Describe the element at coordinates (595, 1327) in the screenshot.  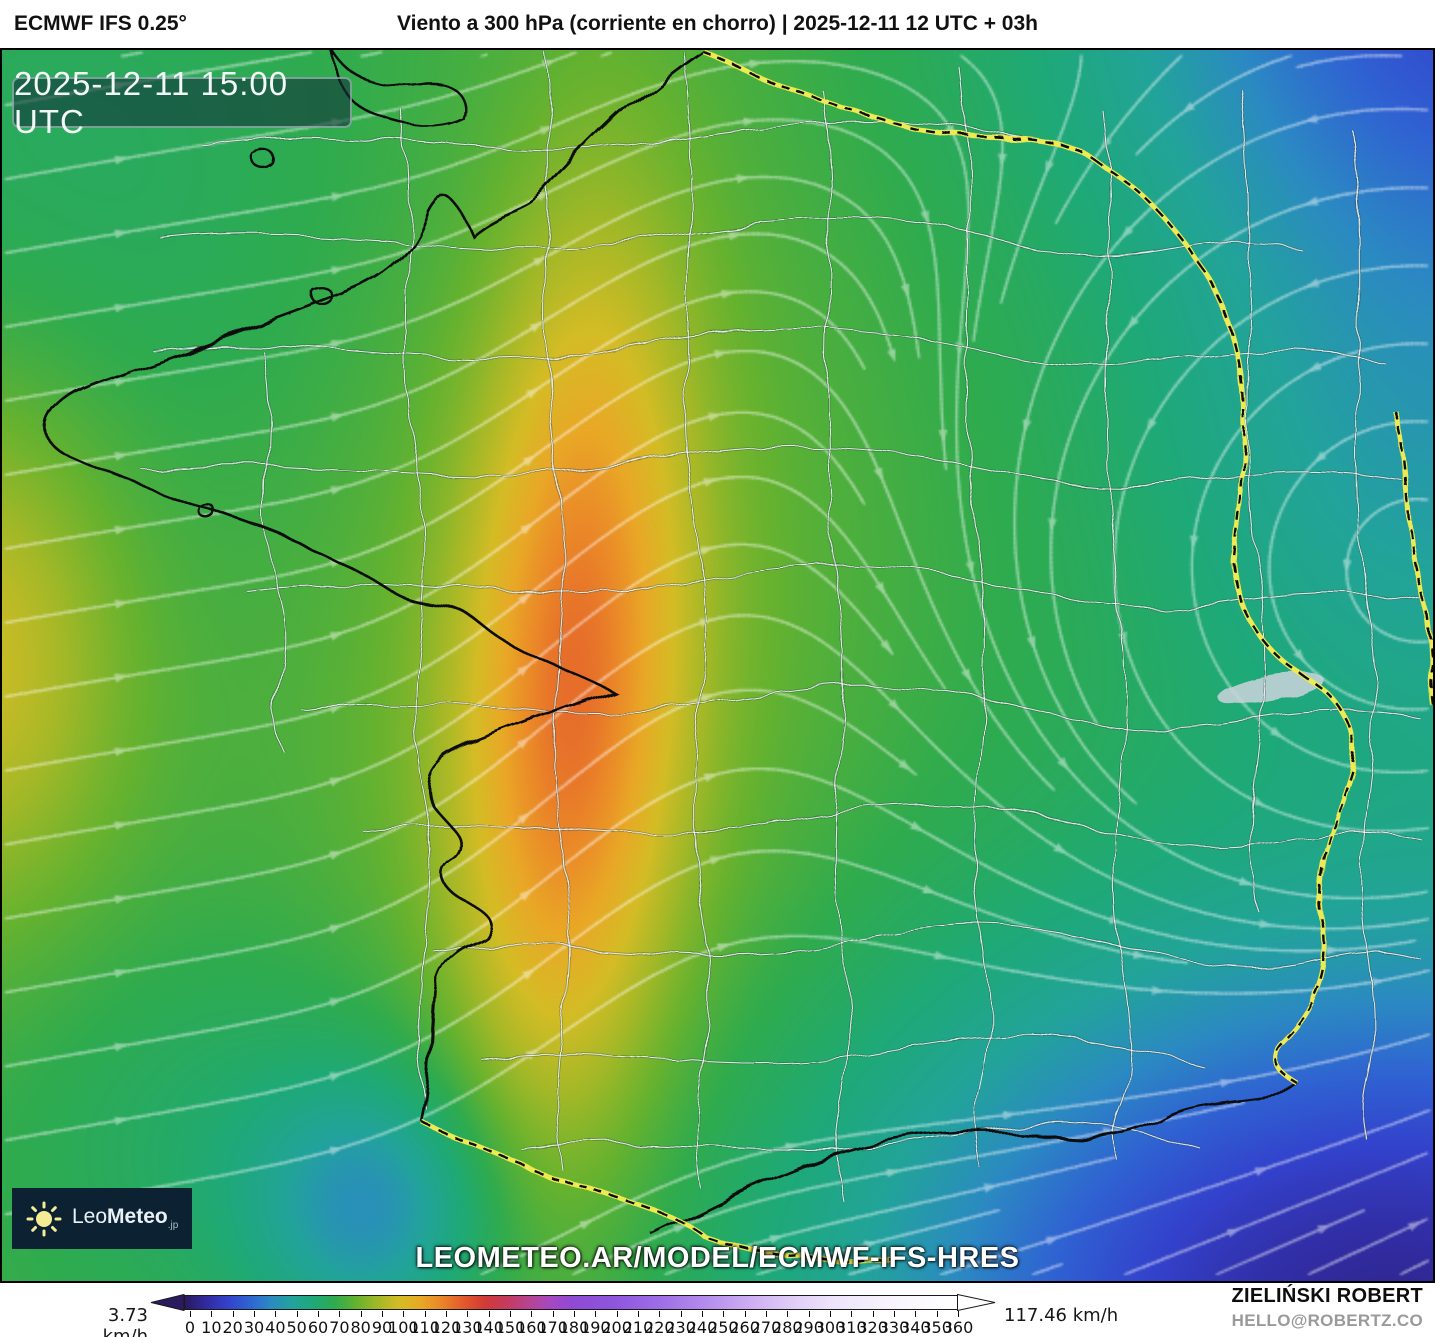
I see `colorbar-tick-label: 190` at that location.